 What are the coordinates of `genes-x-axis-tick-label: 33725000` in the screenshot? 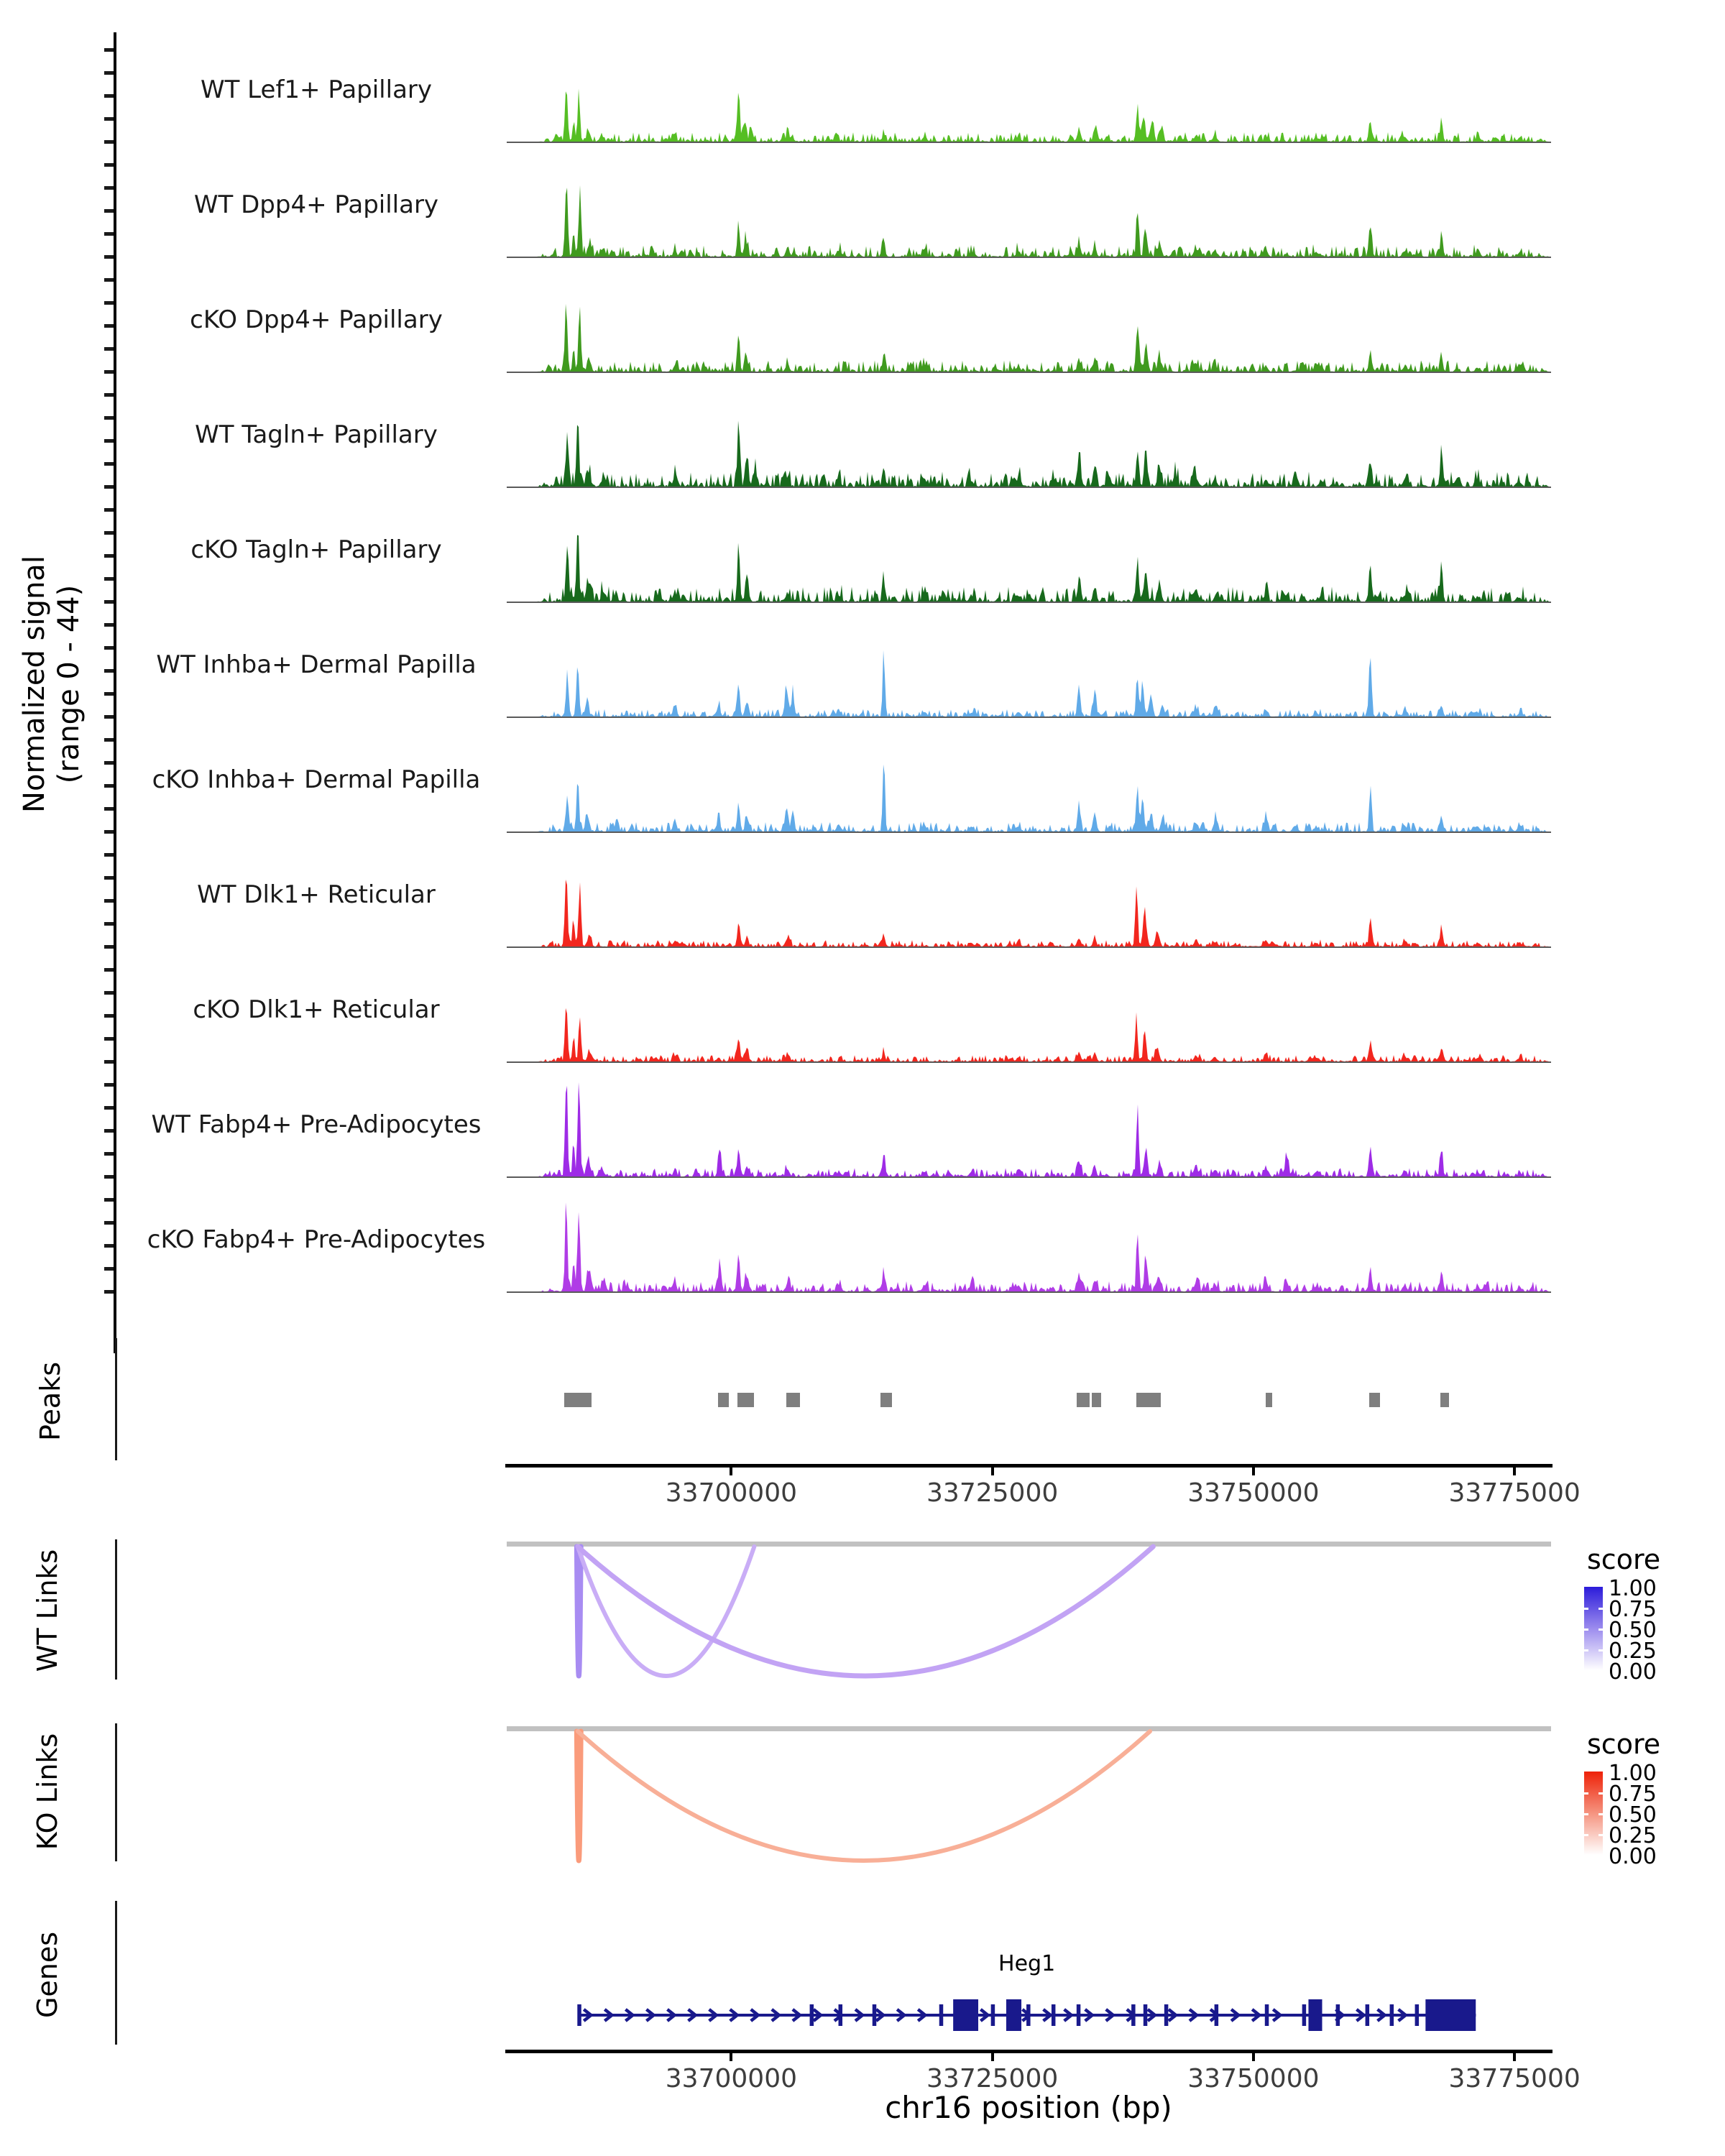 It's located at (992, 2078).